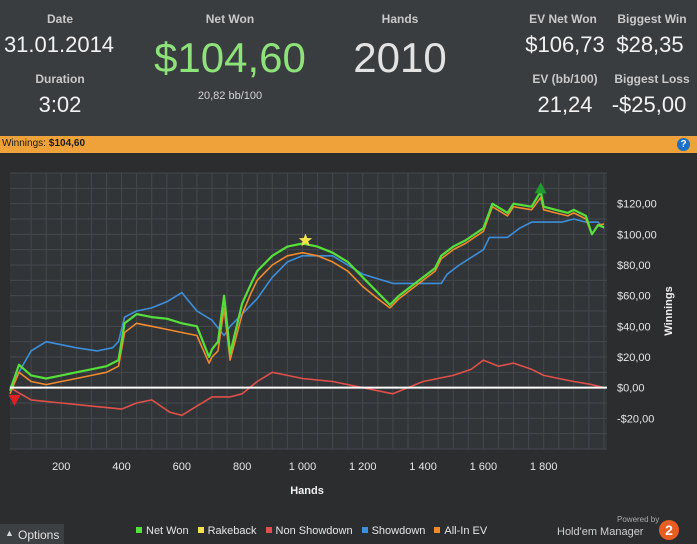 The height and width of the screenshot is (544, 697). I want to click on ev-bb-label: EV (bb/100), so click(565, 79).